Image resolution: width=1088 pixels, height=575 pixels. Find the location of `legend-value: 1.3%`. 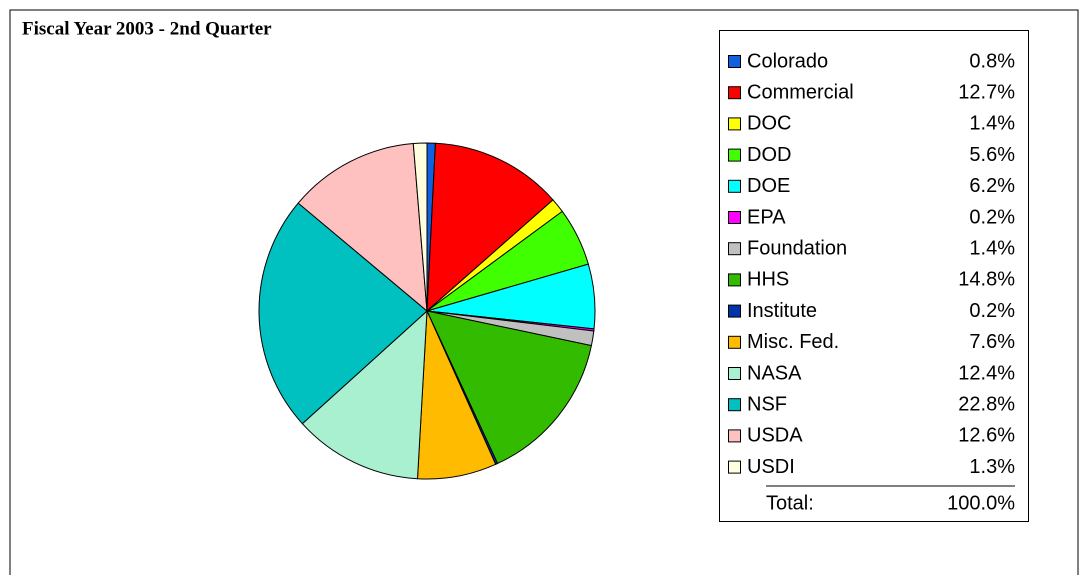

legend-value: 1.3% is located at coordinates (992, 467).